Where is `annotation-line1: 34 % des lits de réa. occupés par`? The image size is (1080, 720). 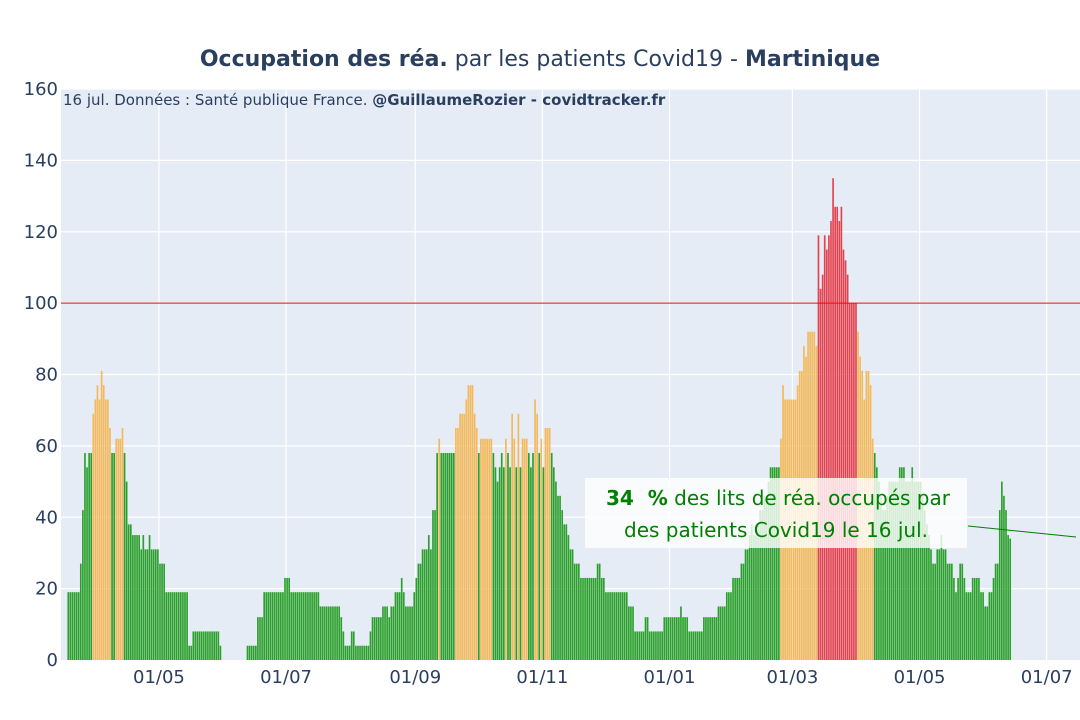
annotation-line1: 34 % des lits de réa. occupés par is located at coordinates (778, 498).